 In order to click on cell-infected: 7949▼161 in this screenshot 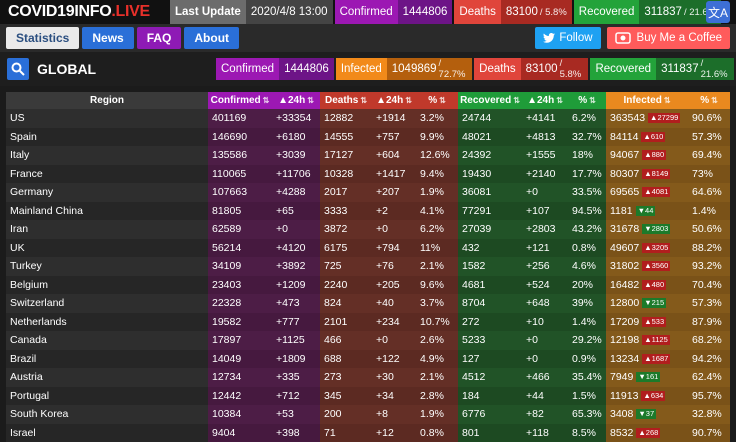, I will do `click(647, 377)`.